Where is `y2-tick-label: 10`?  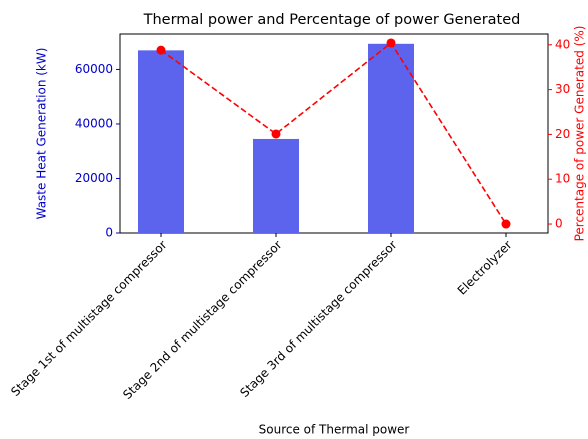
y2-tick-label: 10 is located at coordinates (562, 179).